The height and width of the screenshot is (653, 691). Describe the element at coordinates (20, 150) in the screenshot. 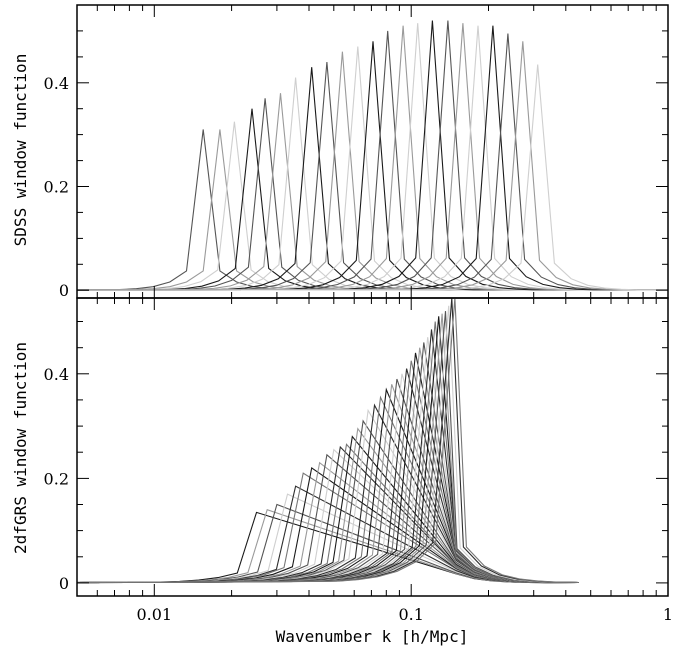

I see `top-panel-ylabel: SDSS window function` at that location.